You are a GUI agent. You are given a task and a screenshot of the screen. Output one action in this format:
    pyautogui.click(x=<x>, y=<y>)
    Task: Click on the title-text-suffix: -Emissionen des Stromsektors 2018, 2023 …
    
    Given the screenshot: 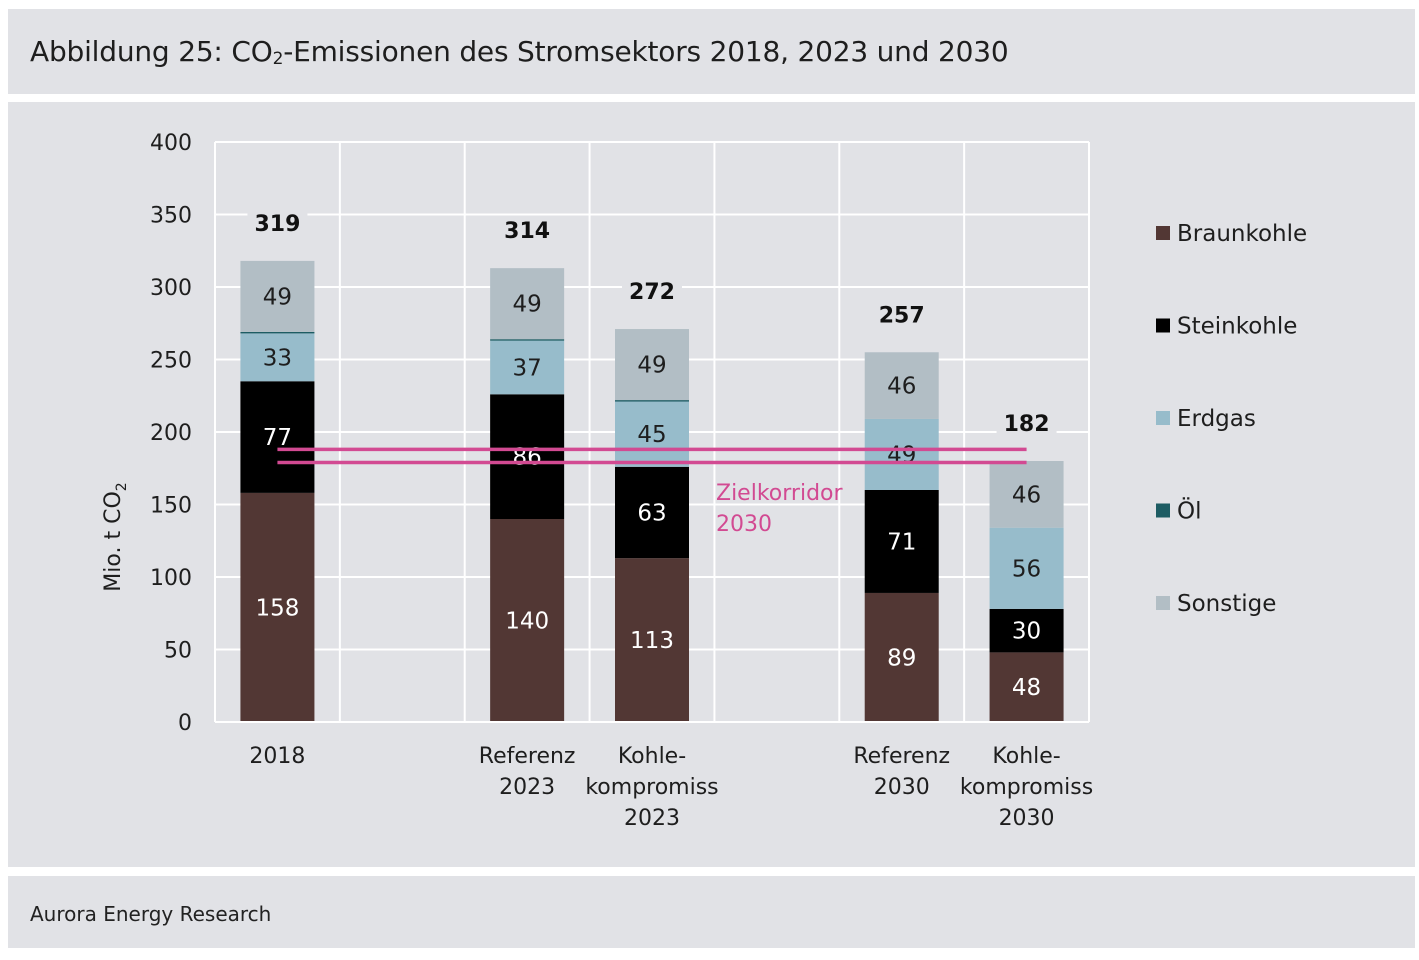 What is the action you would take?
    pyautogui.click(x=646, y=51)
    